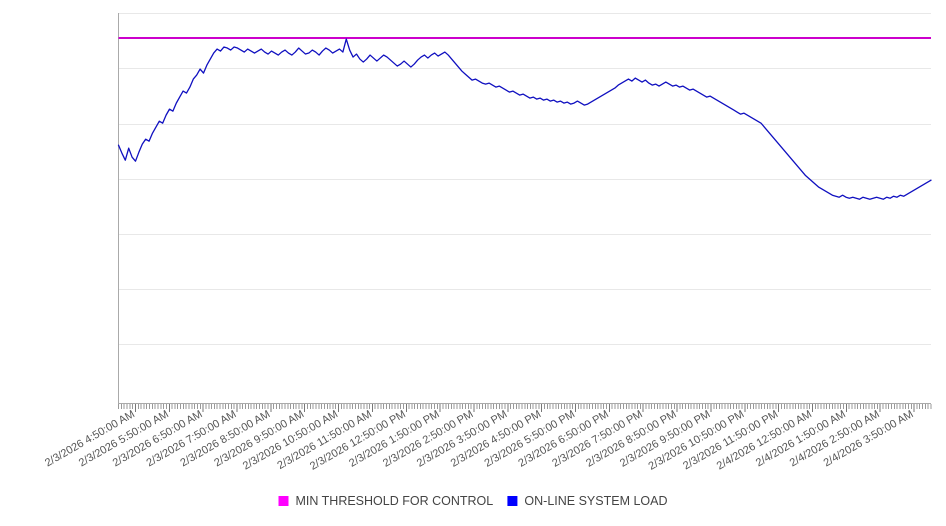 This screenshot has width=946, height=526. What do you see at coordinates (595, 501) in the screenshot?
I see `legend-label: ON-LINE SYSTEM LOAD` at bounding box center [595, 501].